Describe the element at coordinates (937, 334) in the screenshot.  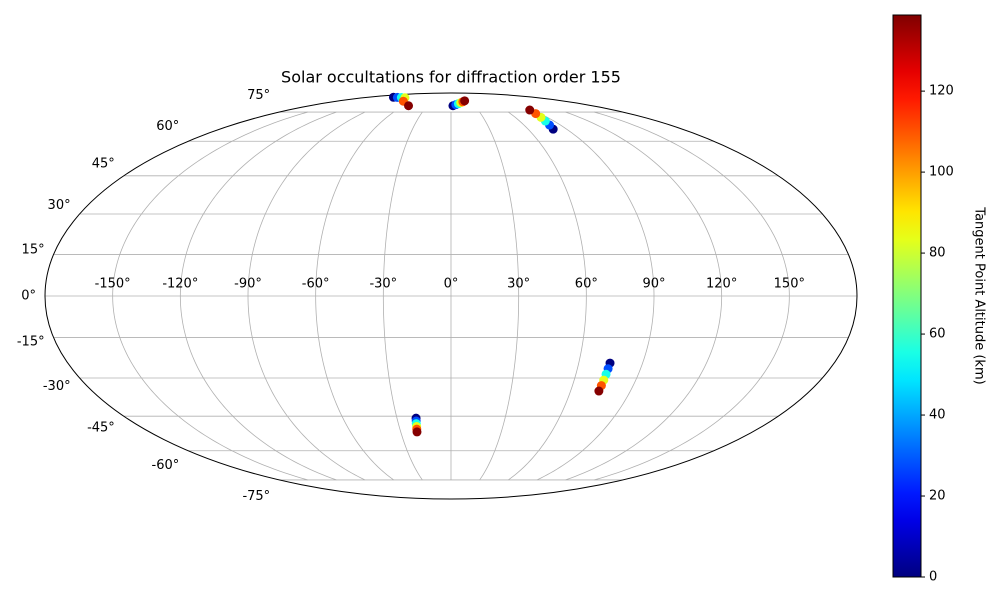
I see `colorbar-tick-label: 60` at that location.